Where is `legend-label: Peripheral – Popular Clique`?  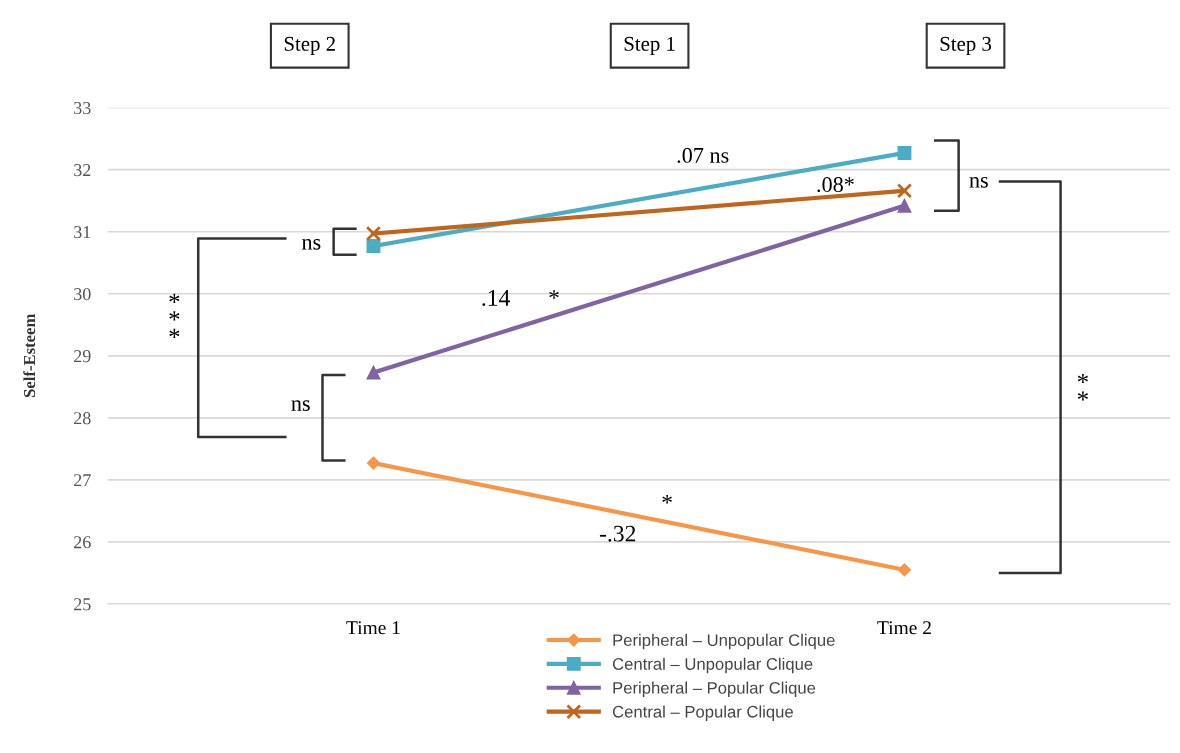 legend-label: Peripheral – Popular Clique is located at coordinates (714, 689).